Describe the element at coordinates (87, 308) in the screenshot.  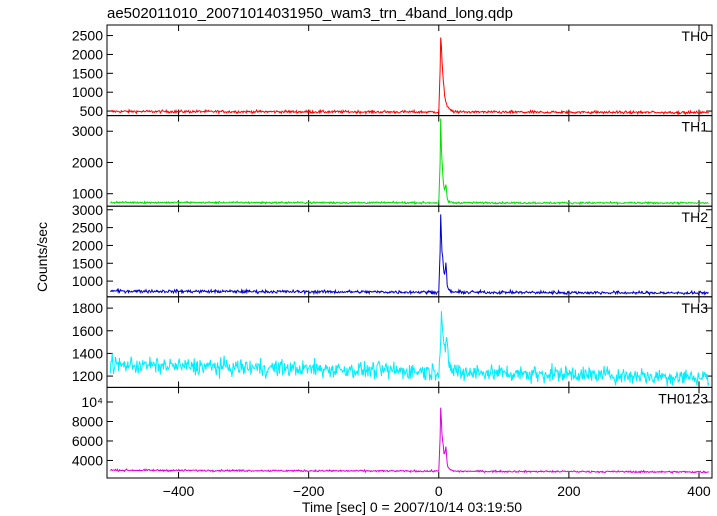
I see `y-tick-label: 1800` at that location.